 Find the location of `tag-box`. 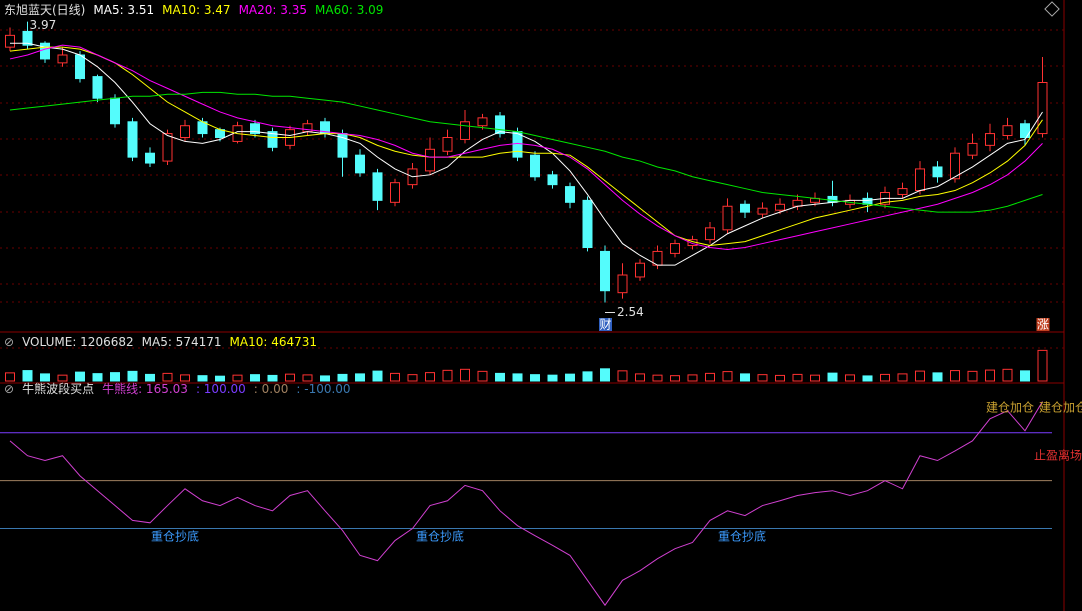

tag-box is located at coordinates (605, 324).